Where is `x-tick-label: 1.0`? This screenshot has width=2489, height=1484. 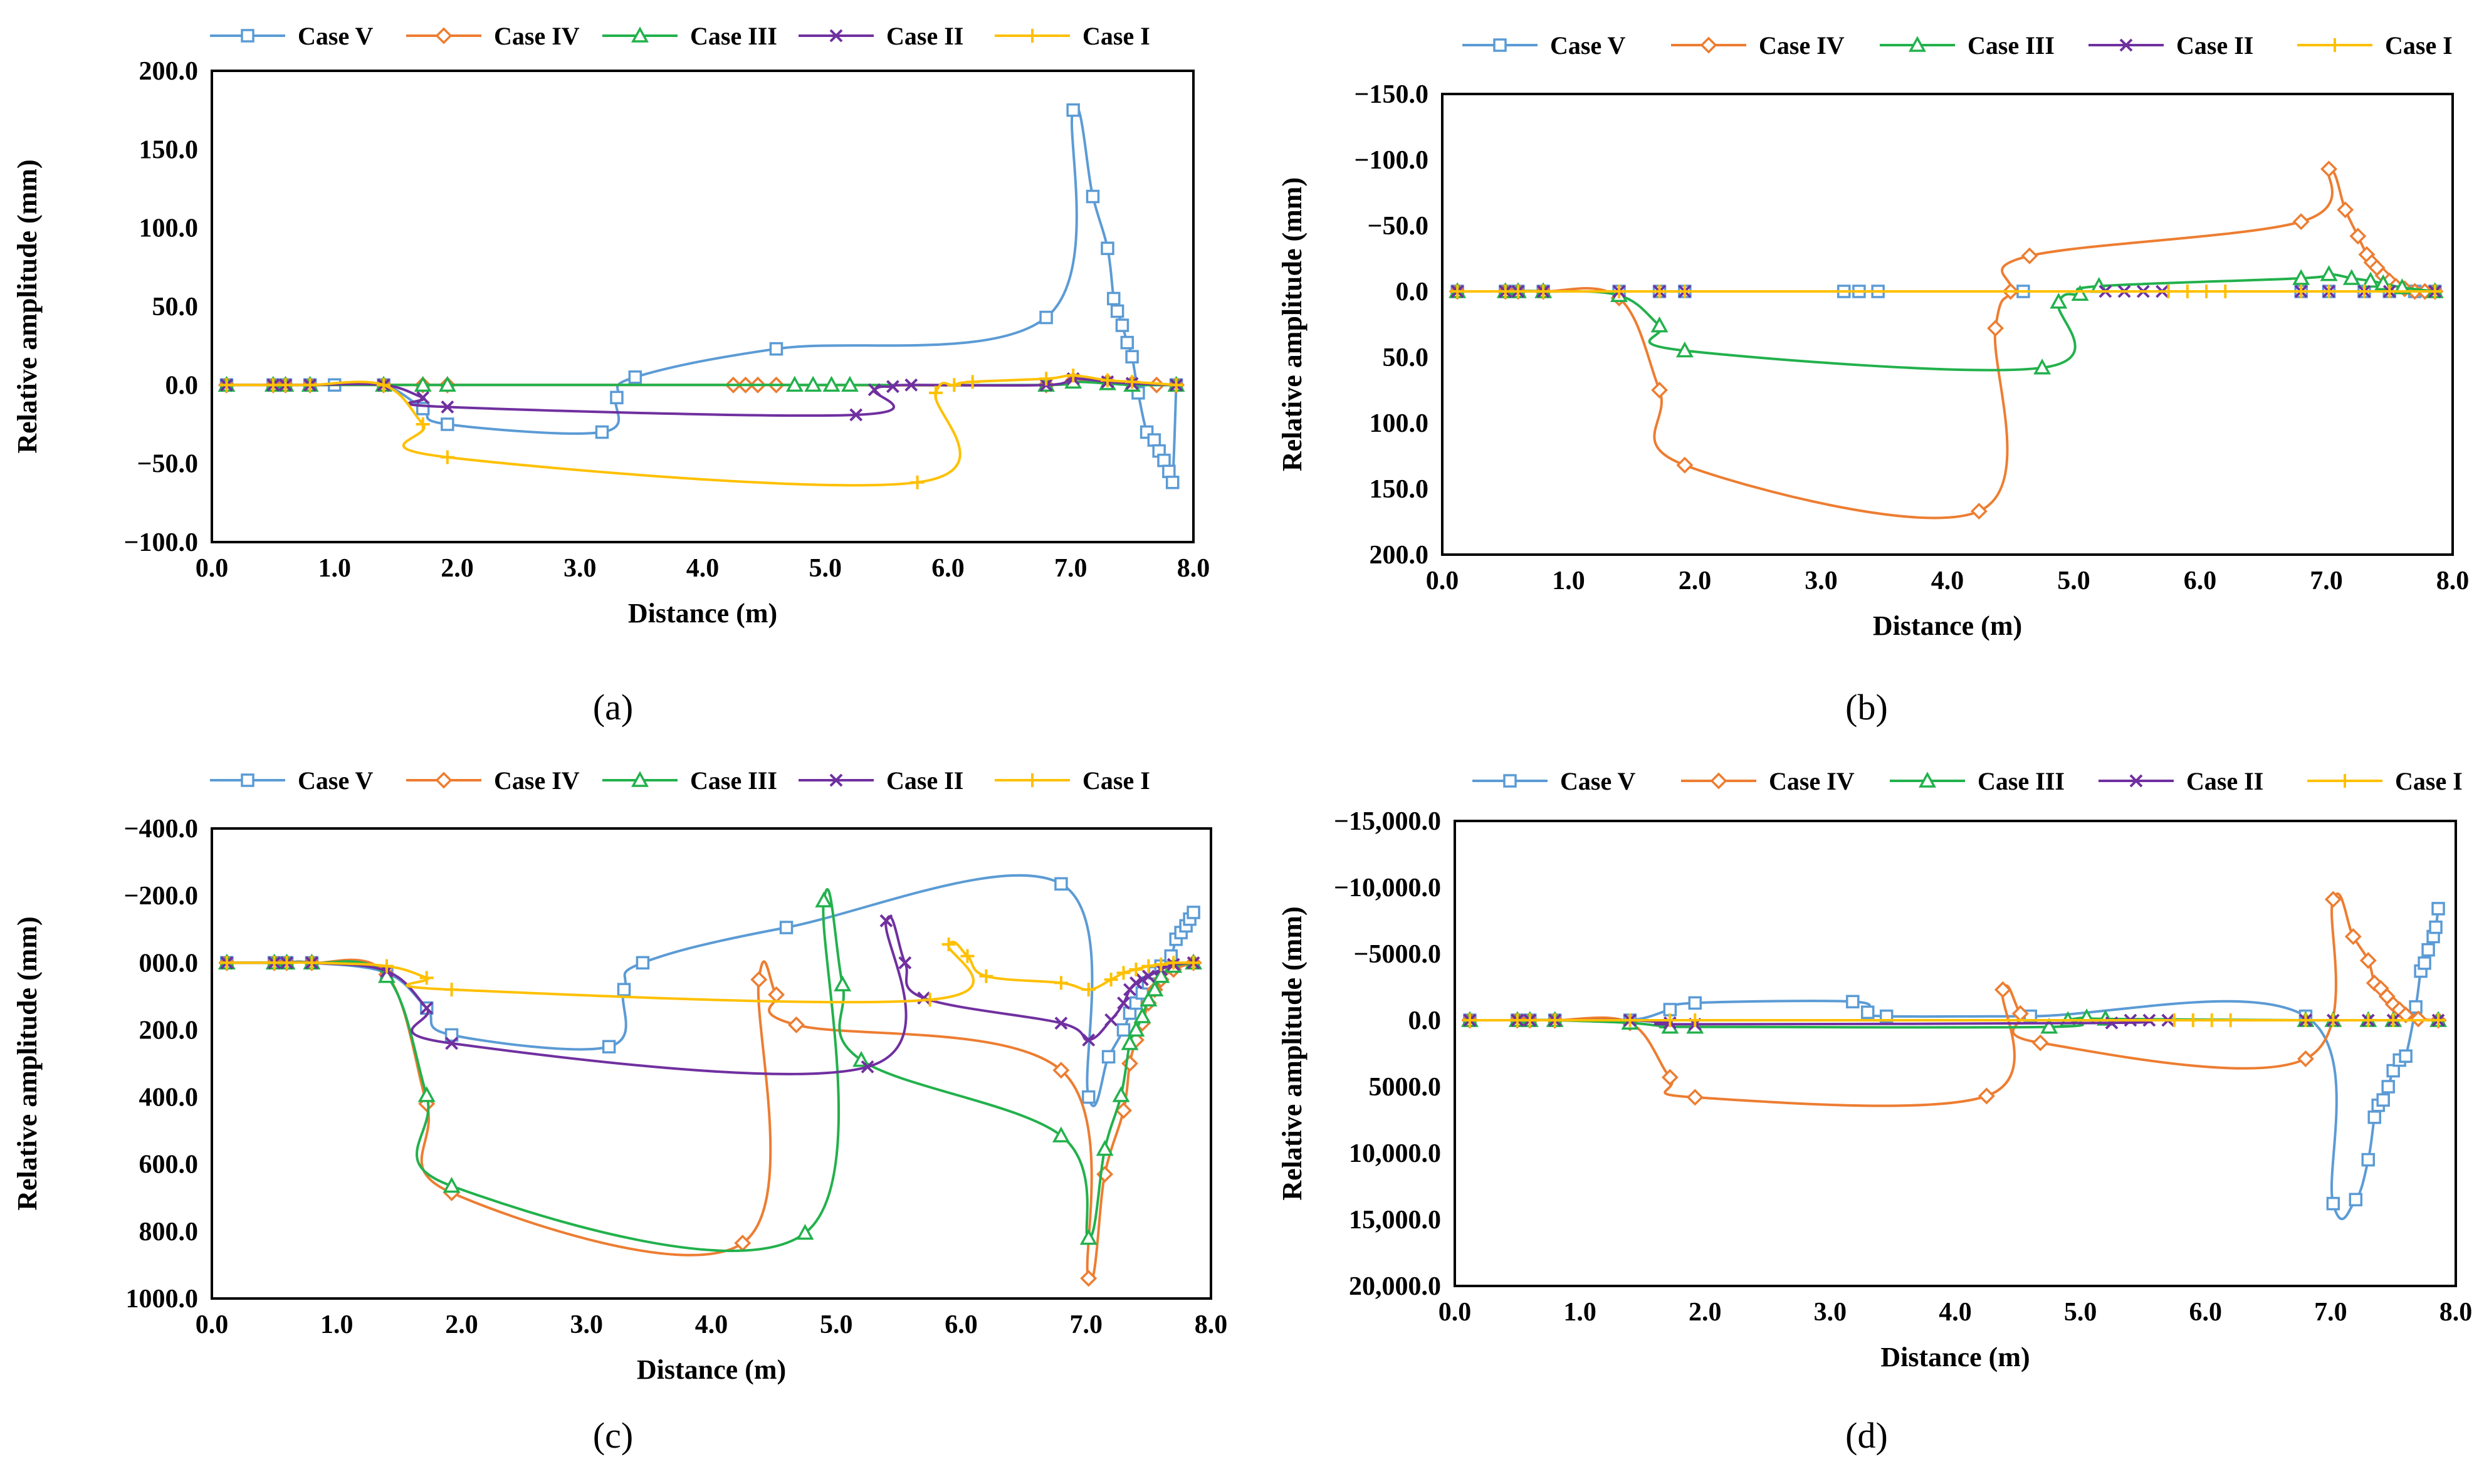 x-tick-label: 1.0 is located at coordinates (1569, 581).